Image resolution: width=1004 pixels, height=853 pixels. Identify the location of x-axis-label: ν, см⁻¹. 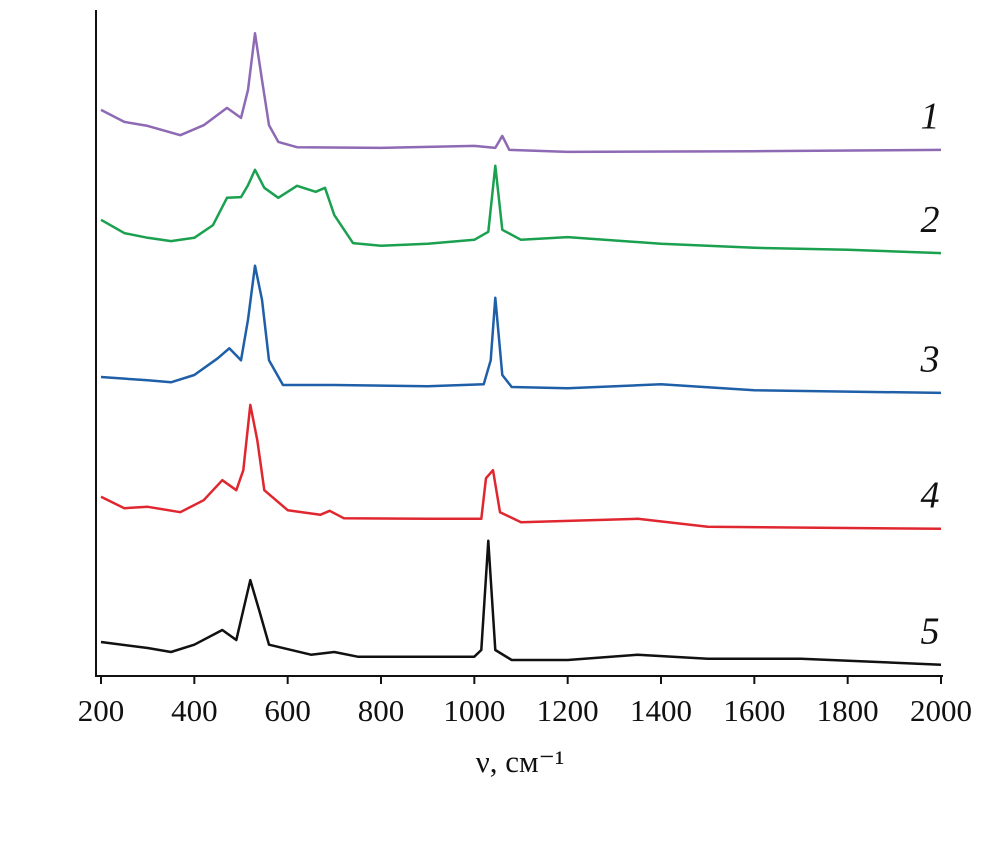
(520, 761).